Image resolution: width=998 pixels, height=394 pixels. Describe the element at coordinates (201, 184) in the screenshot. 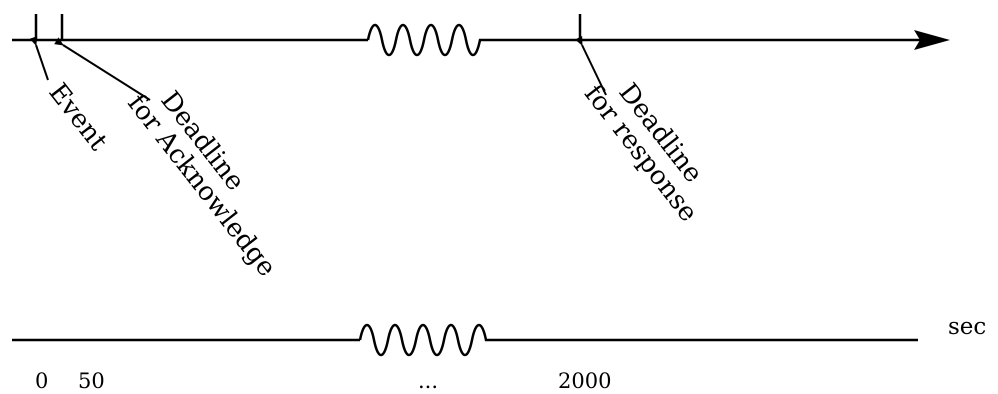

I see `ack-label-group: Deadline for Acknowledge` at that location.